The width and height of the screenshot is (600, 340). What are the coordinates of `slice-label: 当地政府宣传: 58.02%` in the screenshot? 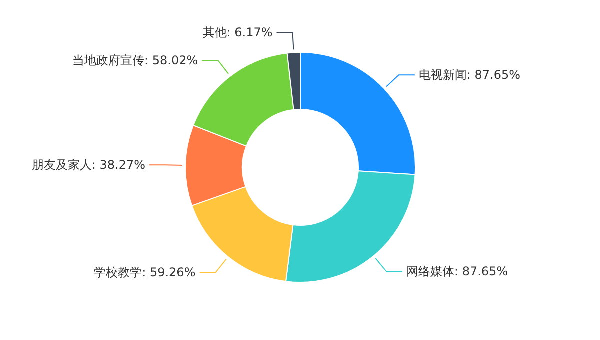 It's located at (135, 61).